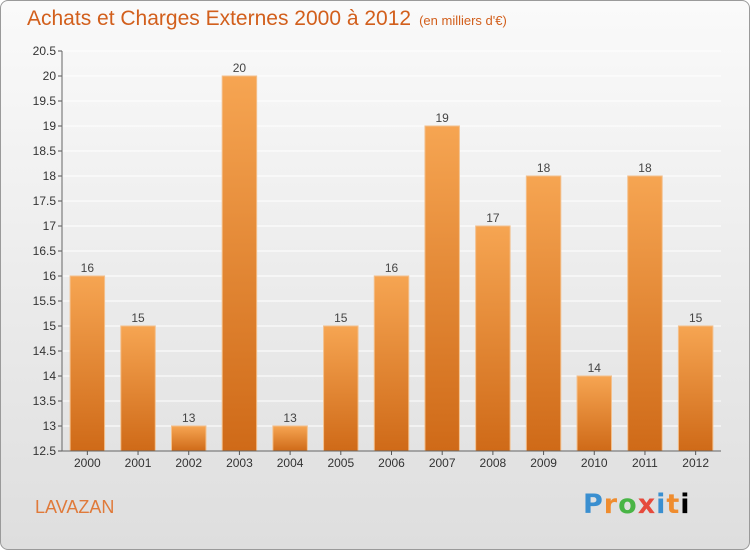 This screenshot has height=550, width=750. Describe the element at coordinates (442, 463) in the screenshot. I see `x-tick-label: 2007` at that location.